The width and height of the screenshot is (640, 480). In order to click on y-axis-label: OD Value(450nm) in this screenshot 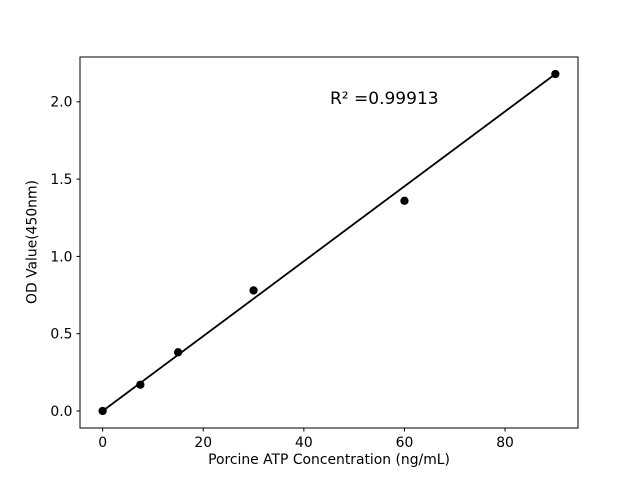, I will do `click(32, 242)`.